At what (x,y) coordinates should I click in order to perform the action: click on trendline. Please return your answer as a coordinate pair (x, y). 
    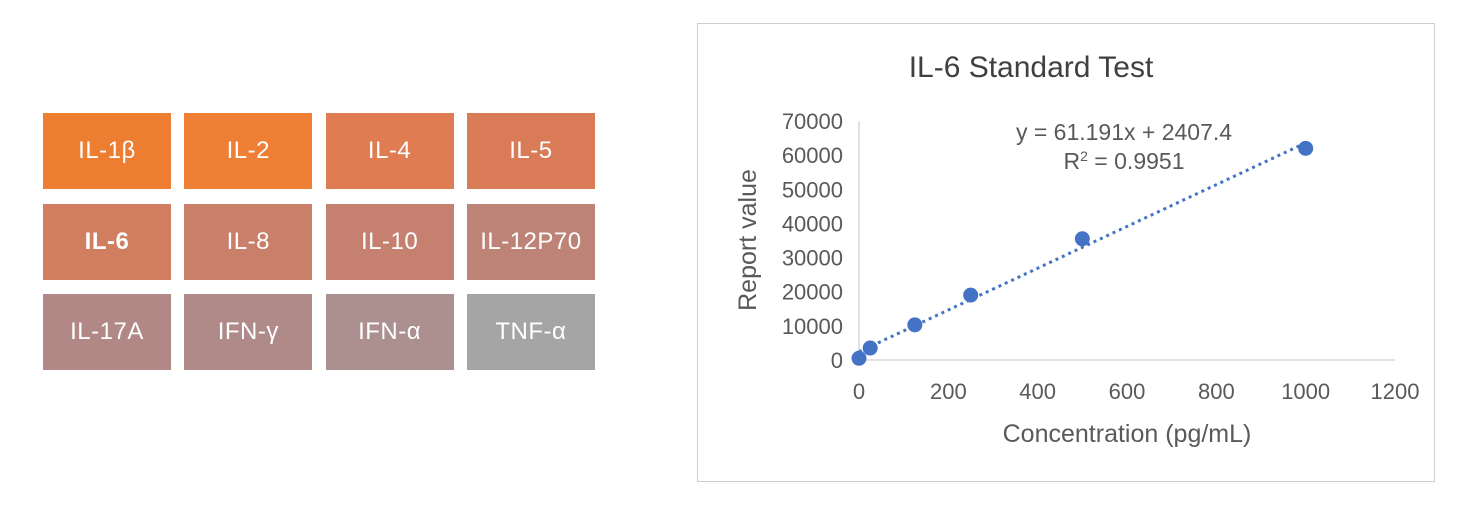
    Looking at the image, I should click on (1082, 247).